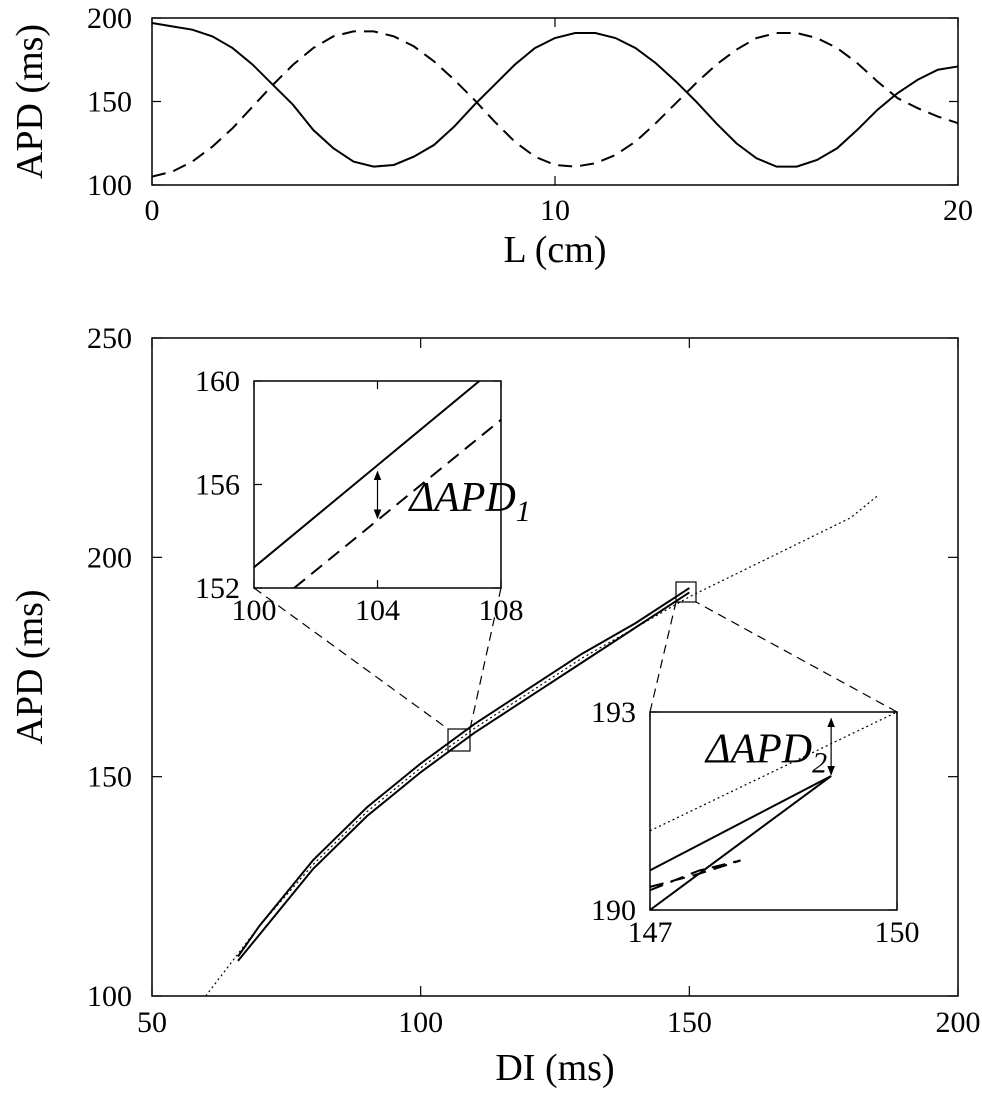  Describe the element at coordinates (613, 712) in the screenshot. I see `y-tick-label: 193` at that location.